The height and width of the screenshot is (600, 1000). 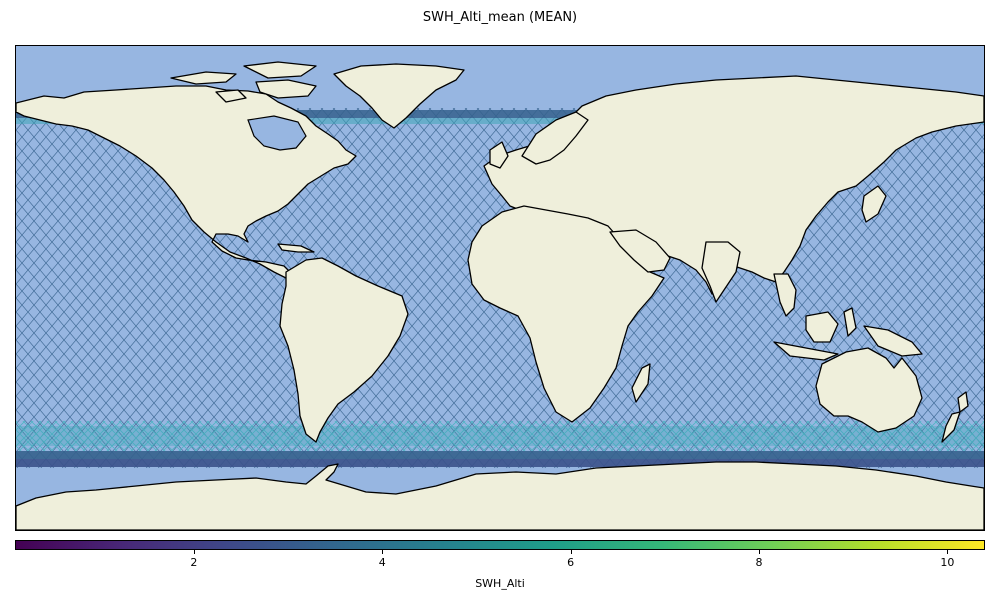 I want to click on colorbar-tick-label: 6, so click(x=571, y=562).